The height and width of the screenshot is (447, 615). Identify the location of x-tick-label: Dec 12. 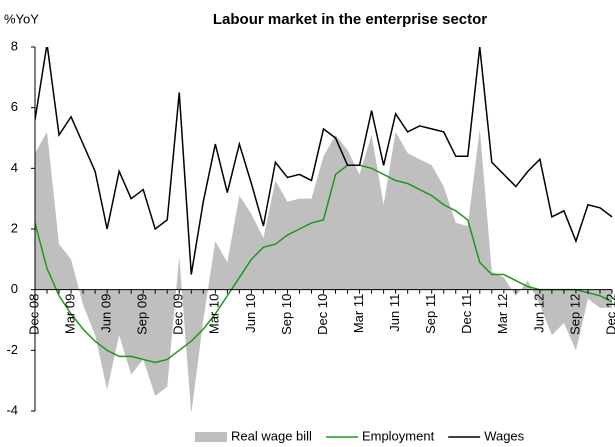
(609, 314).